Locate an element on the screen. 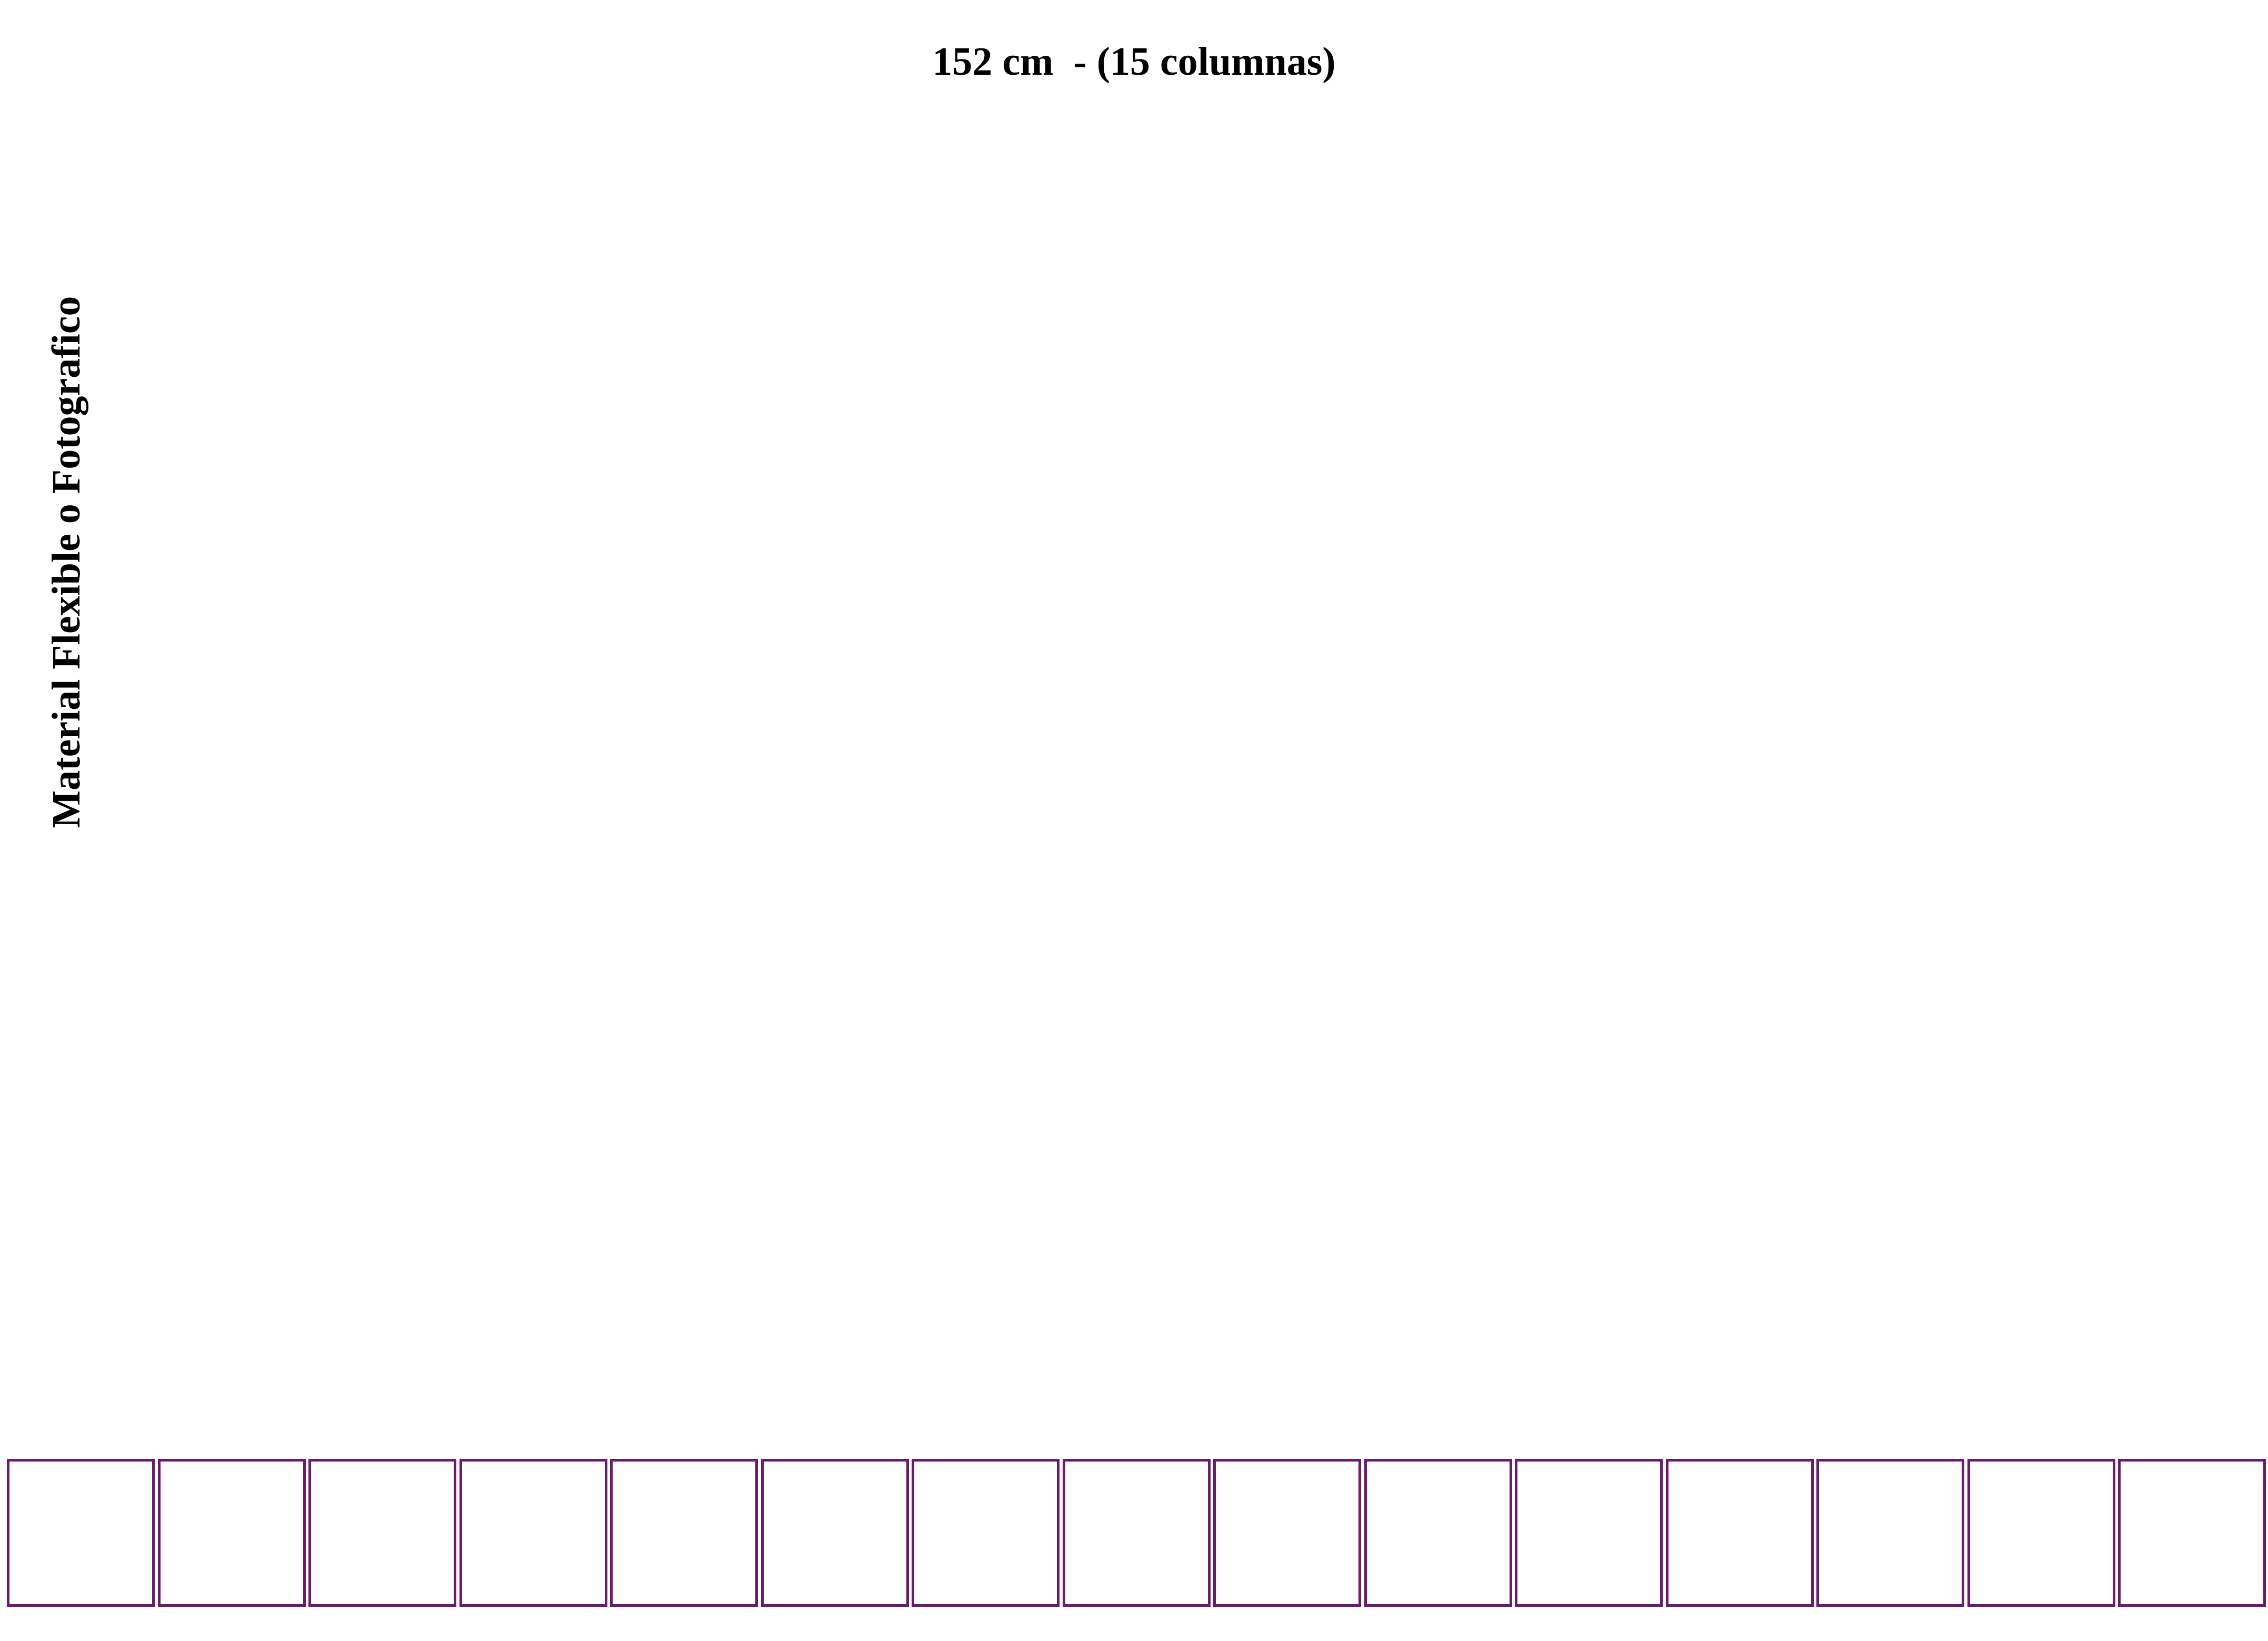 This screenshot has height=1641, width=2268. material-label: Material Flexible o Fotografico is located at coordinates (66, 562).